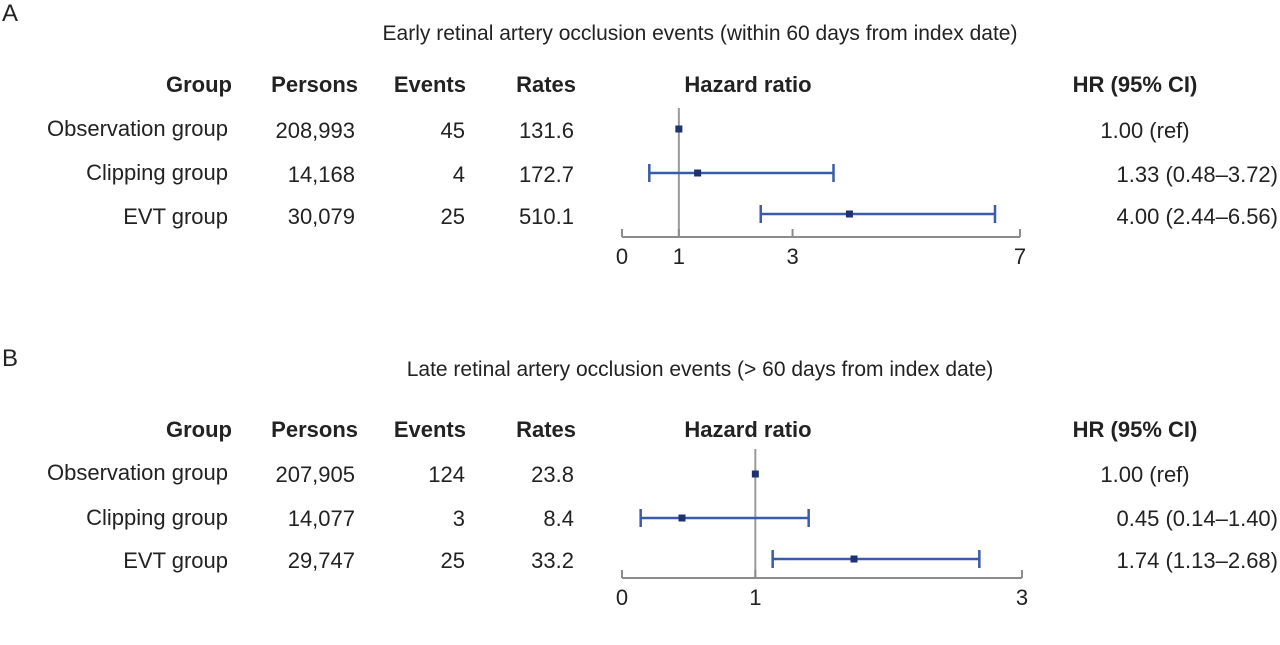 This screenshot has width=1280, height=645. What do you see at coordinates (321, 216) in the screenshot?
I see `row-persons: 30,079` at bounding box center [321, 216].